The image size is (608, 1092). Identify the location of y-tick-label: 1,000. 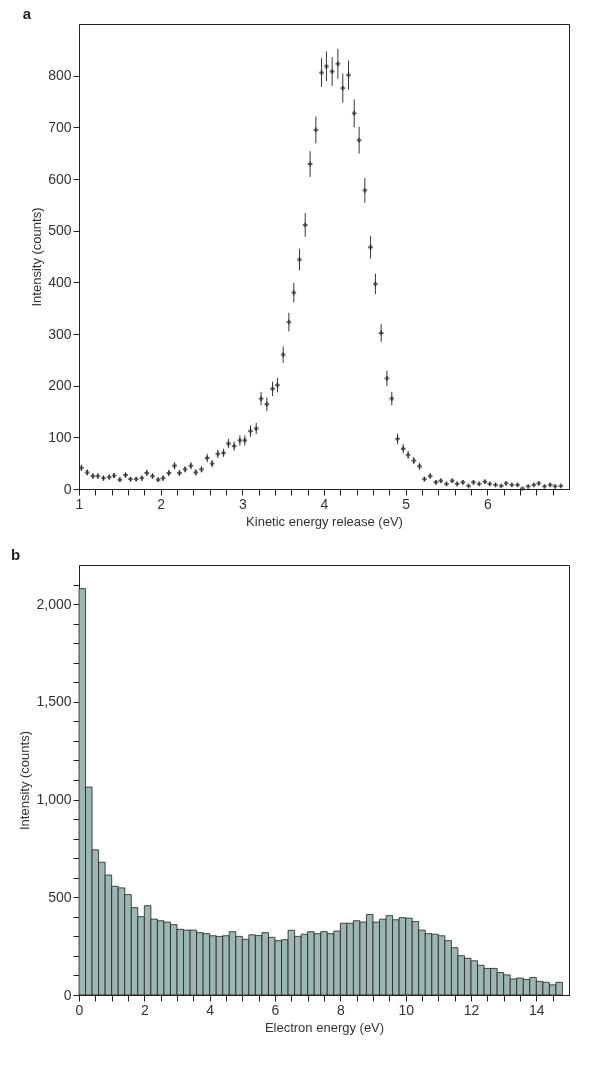
(54, 799).